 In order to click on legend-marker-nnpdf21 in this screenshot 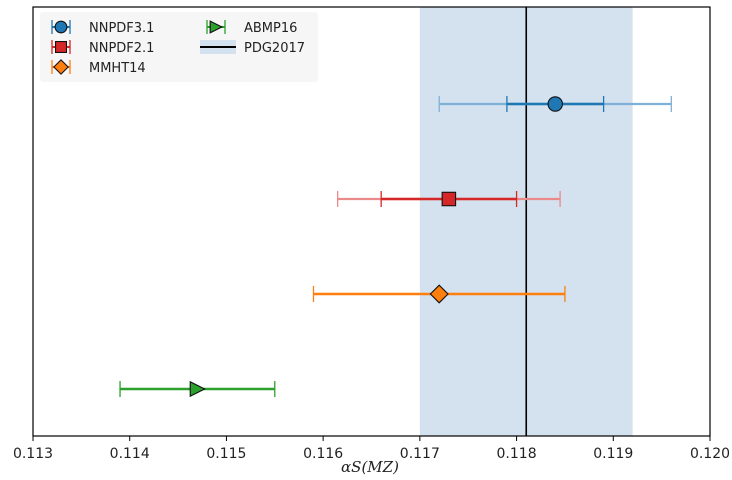, I will do `click(61, 47)`.